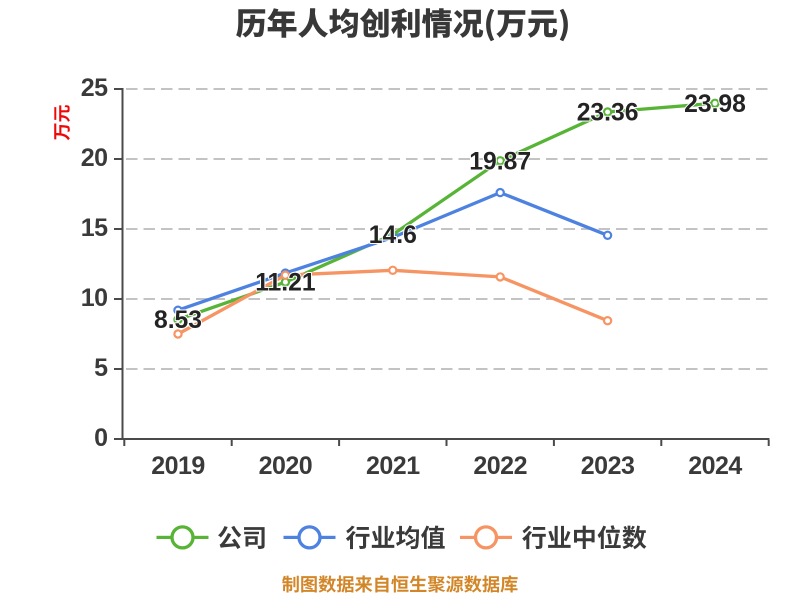 The height and width of the screenshot is (600, 800). What do you see at coordinates (715, 104) in the screenshot?
I see `svg-text: 23.98` at bounding box center [715, 104].